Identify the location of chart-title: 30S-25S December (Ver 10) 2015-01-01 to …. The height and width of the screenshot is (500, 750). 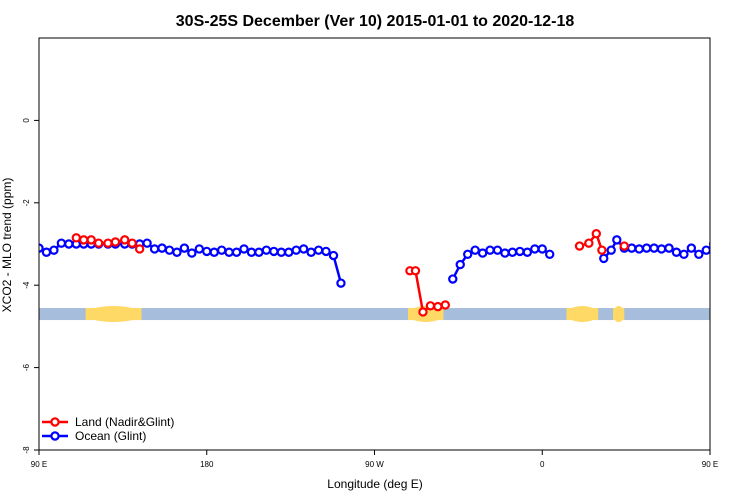
(375, 21).